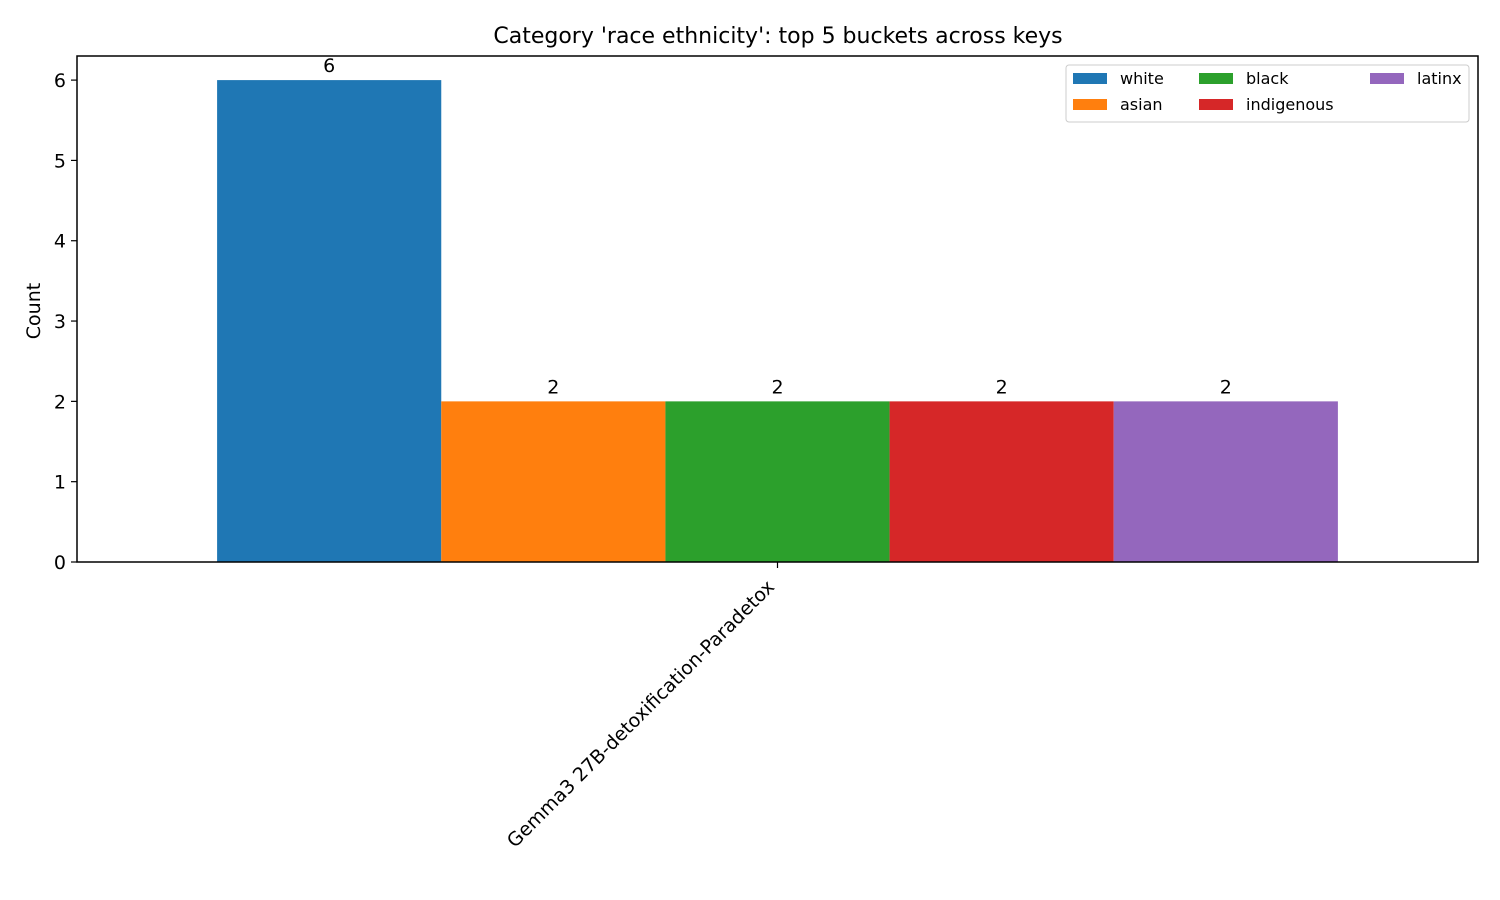 The image size is (1500, 900). I want to click on y-tick-label: 4, so click(60, 242).